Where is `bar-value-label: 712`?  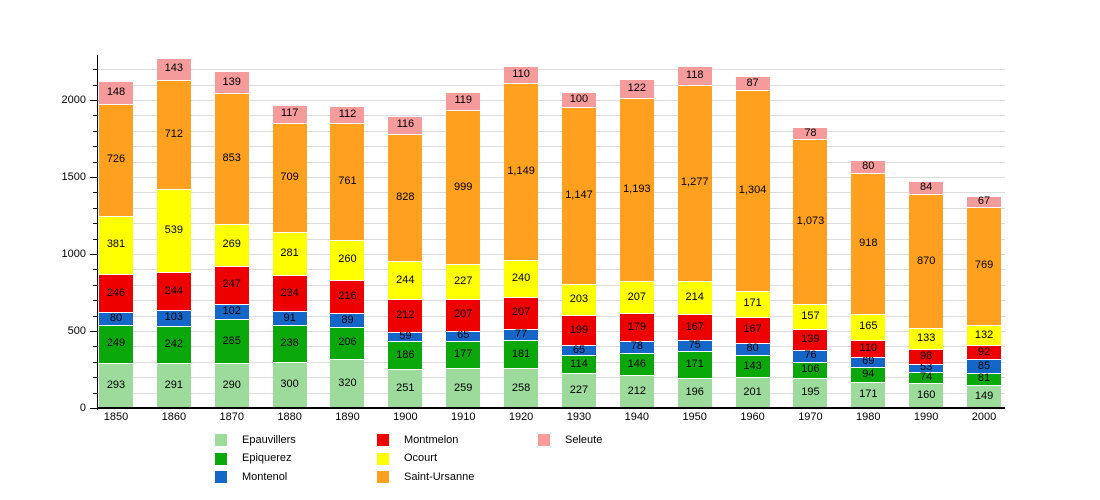 bar-value-label: 712 is located at coordinates (174, 134).